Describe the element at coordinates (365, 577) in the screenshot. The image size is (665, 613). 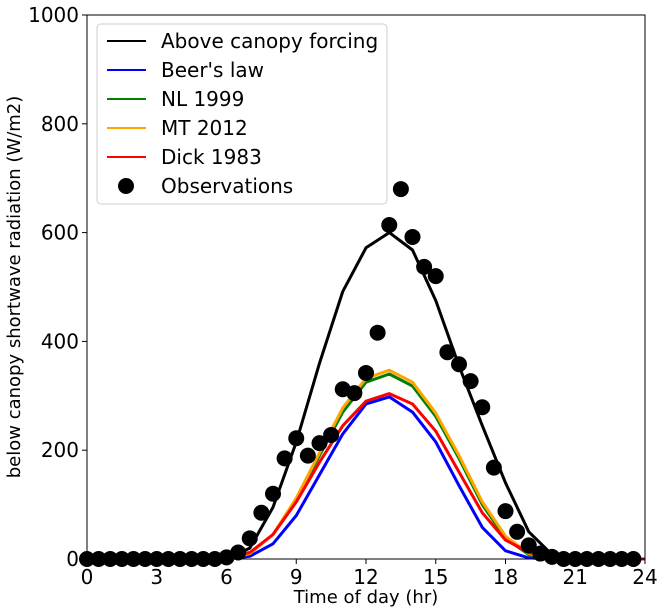
I see `x-tick-label: 12` at that location.